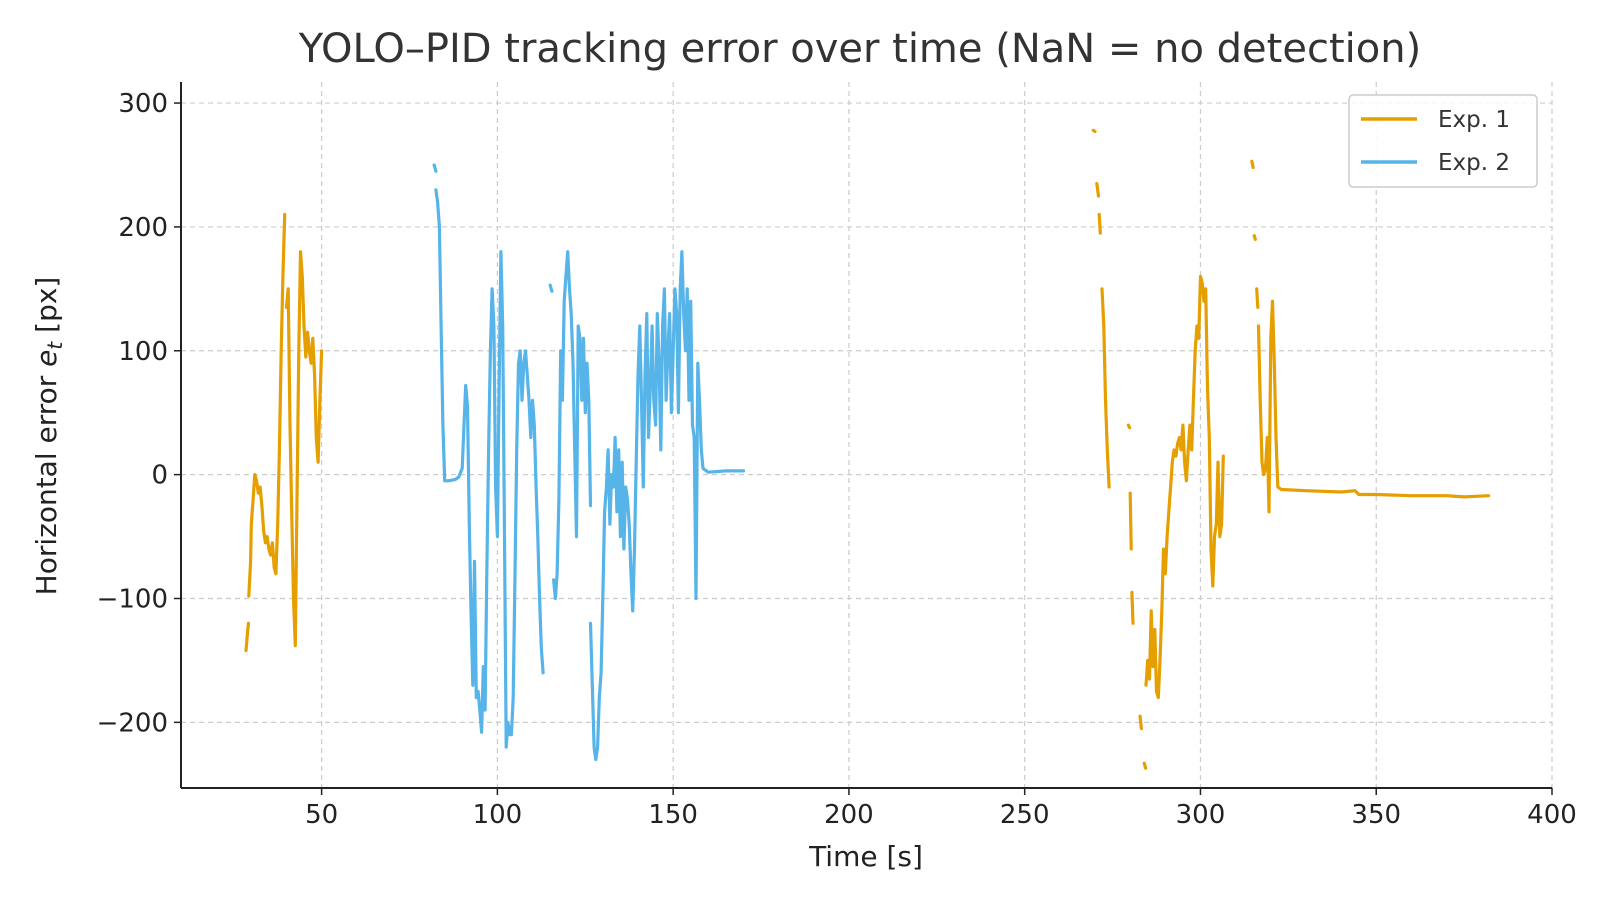 Image resolution: width=1600 pixels, height=900 pixels. What do you see at coordinates (55, 345) in the screenshot?
I see `y-axis-title-sub: t` at bounding box center [55, 345].